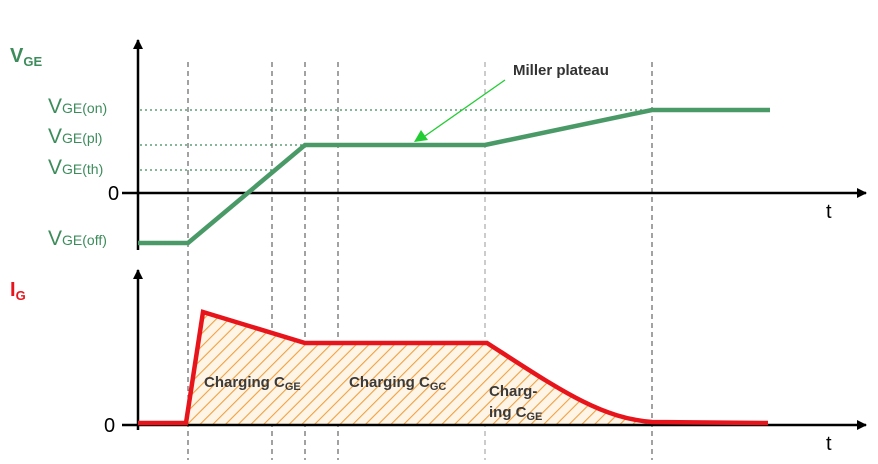 This screenshot has width=878, height=464. What do you see at coordinates (13, 290) in the screenshot?
I see `label-main: I` at bounding box center [13, 290].